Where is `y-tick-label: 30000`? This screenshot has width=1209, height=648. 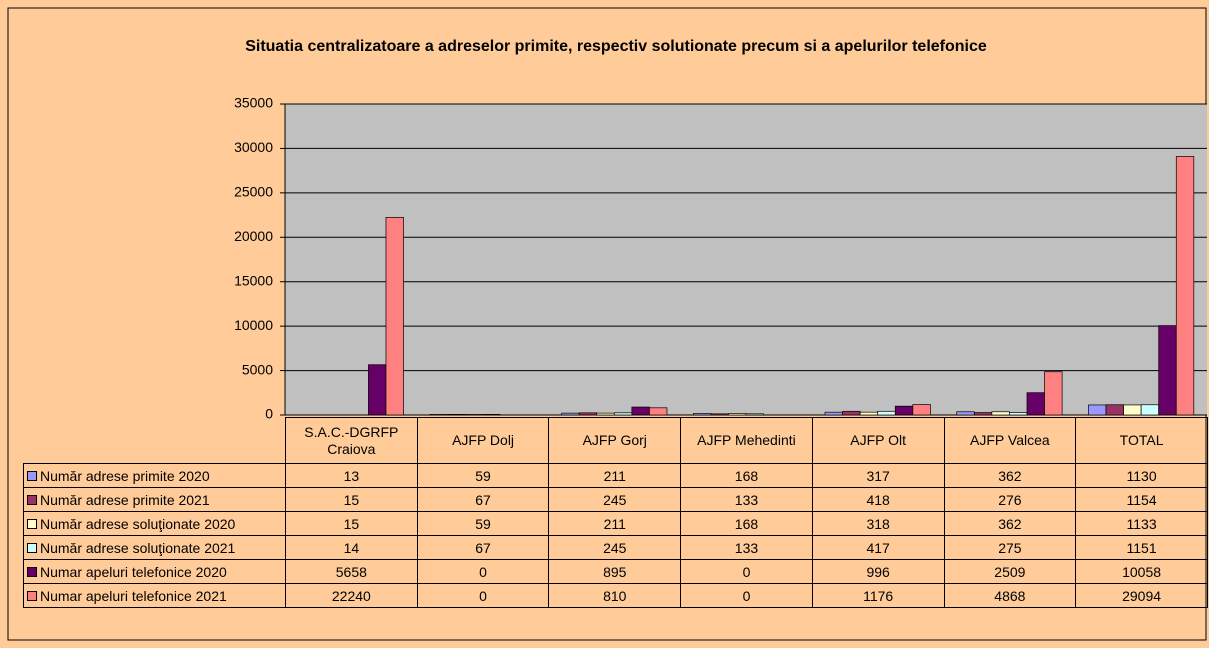
y-tick-label: 30000 is located at coordinates (253, 147).